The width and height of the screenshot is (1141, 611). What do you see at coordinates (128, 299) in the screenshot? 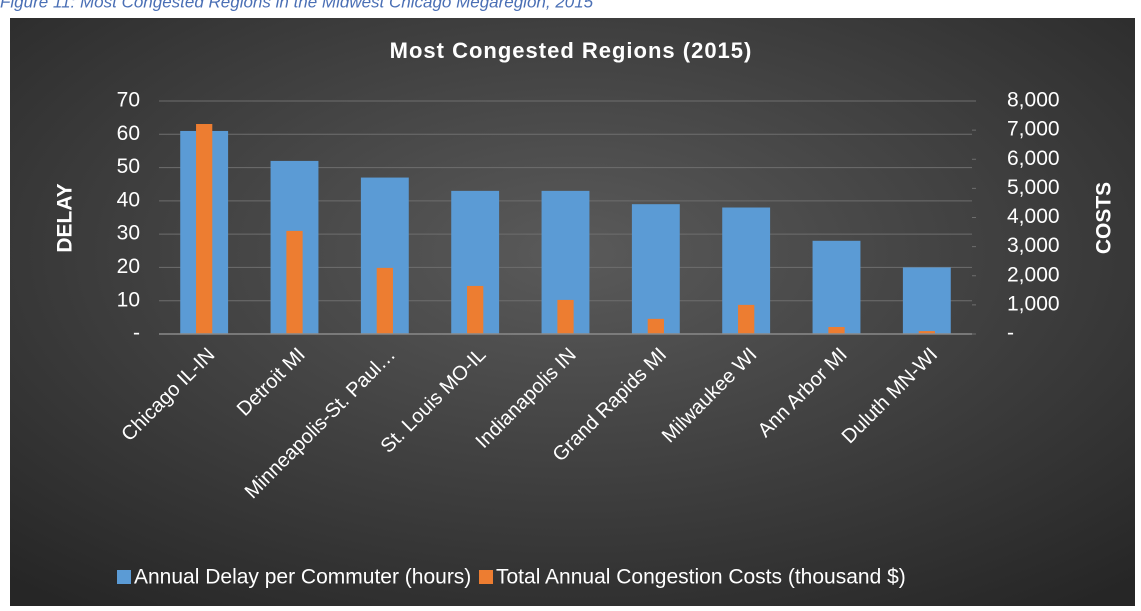
I see `y-tick-label: 10` at bounding box center [128, 299].